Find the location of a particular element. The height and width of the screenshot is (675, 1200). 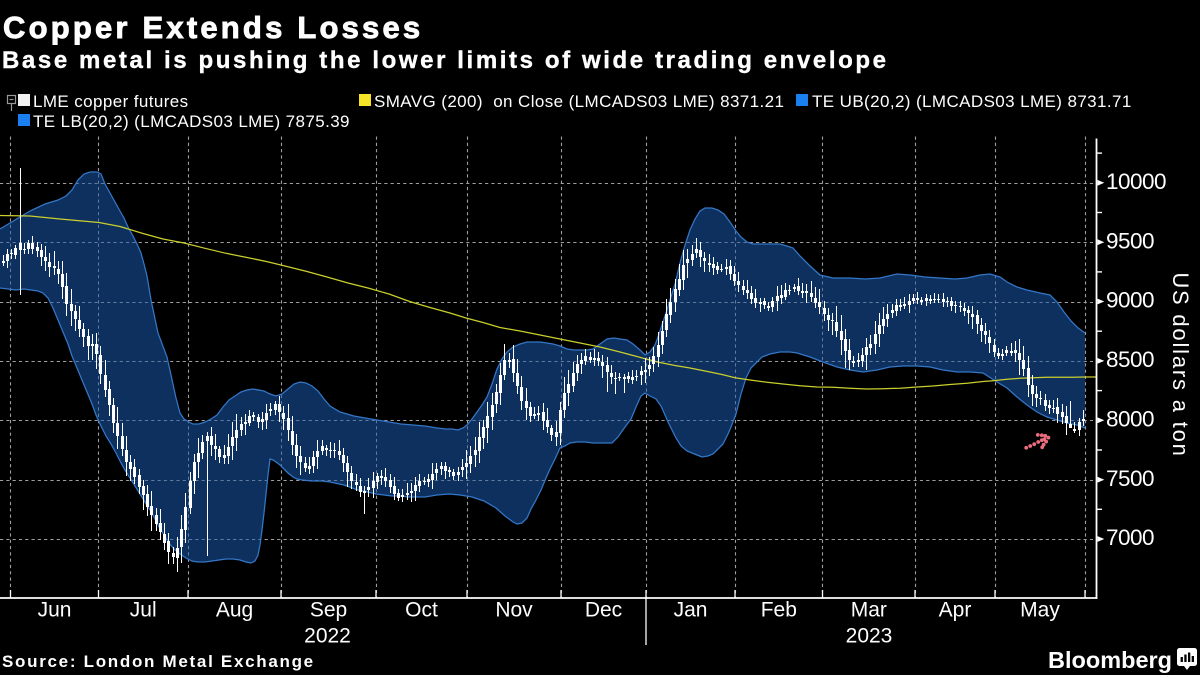

svg-text: Dec is located at coordinates (603, 610).